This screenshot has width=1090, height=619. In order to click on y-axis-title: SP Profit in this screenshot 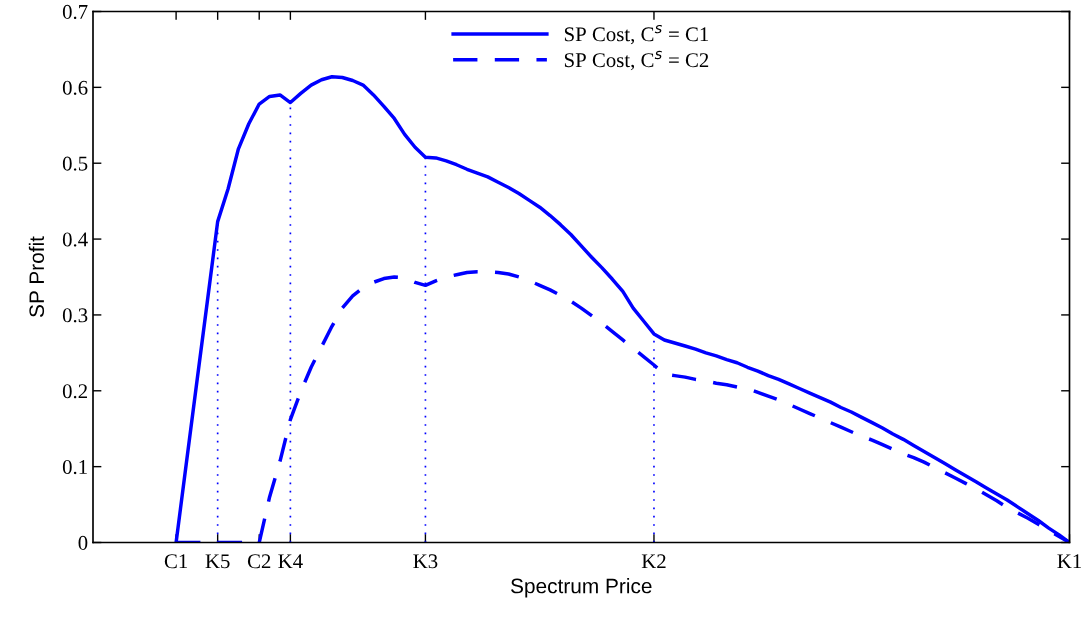, I will do `click(36, 276)`.